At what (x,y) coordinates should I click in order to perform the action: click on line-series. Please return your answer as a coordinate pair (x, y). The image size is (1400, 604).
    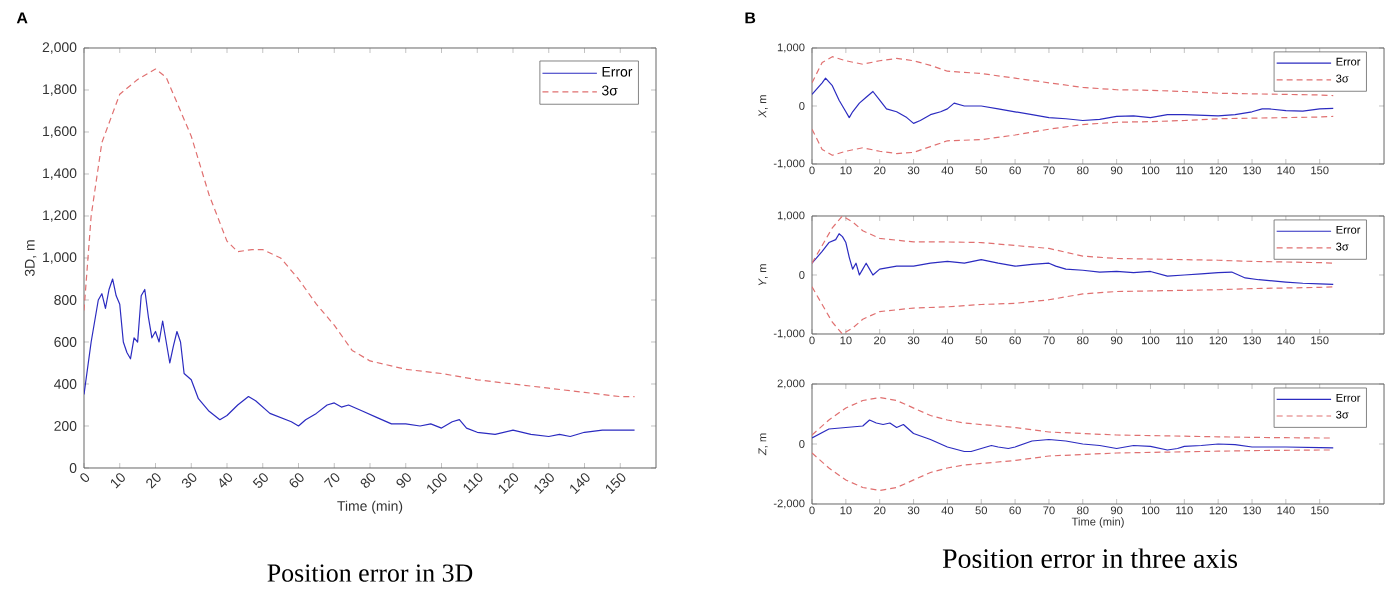
    Looking at the image, I should click on (1073, 76).